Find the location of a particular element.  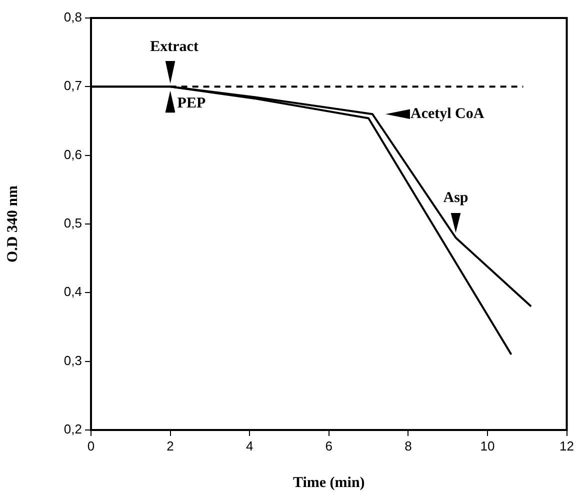

annotation: Extract is located at coordinates (174, 47).